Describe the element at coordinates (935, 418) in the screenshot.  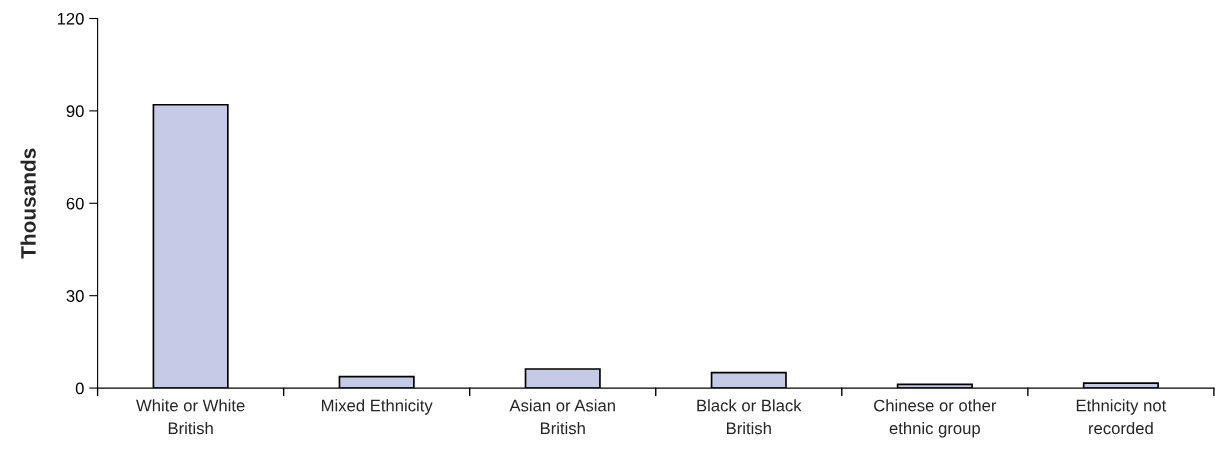
I see `x-tick-label: Chinese or other ethnic group` at that location.